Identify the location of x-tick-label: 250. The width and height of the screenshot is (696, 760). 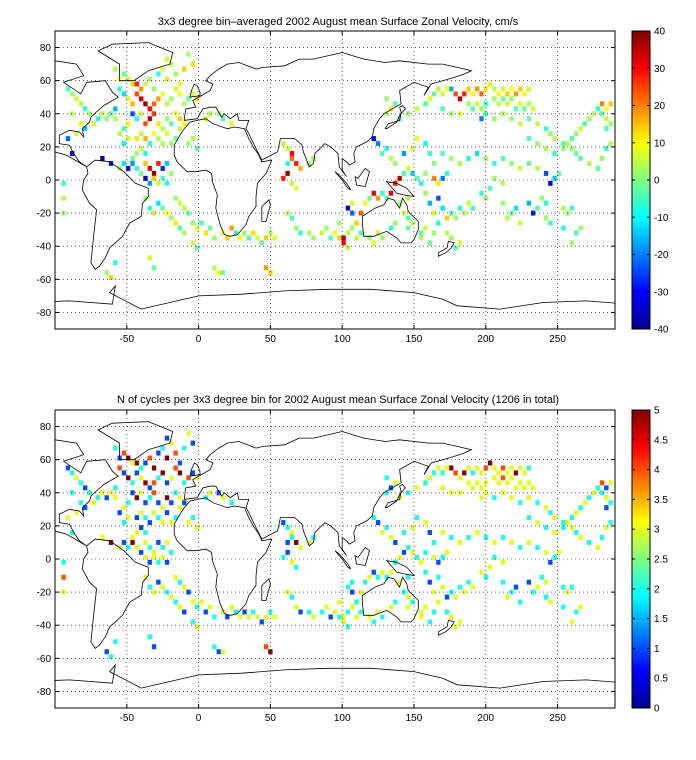
(557, 718).